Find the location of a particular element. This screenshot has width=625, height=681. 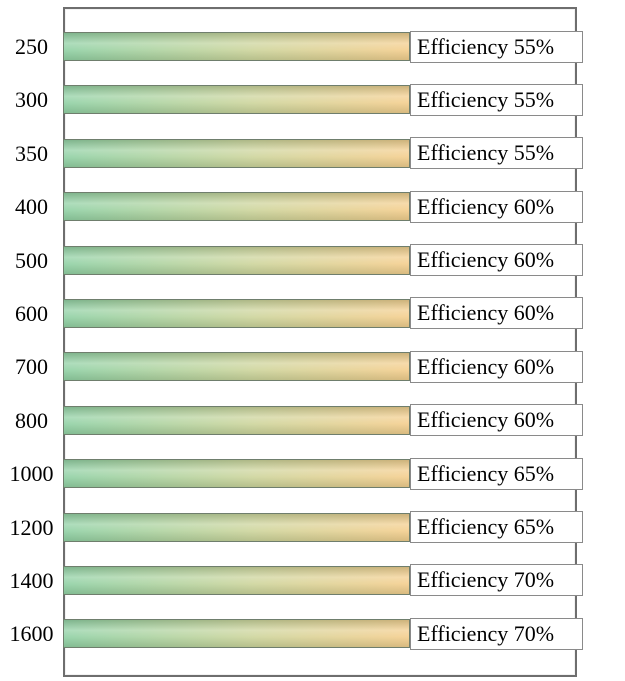

category-label: 700 is located at coordinates (31, 367).